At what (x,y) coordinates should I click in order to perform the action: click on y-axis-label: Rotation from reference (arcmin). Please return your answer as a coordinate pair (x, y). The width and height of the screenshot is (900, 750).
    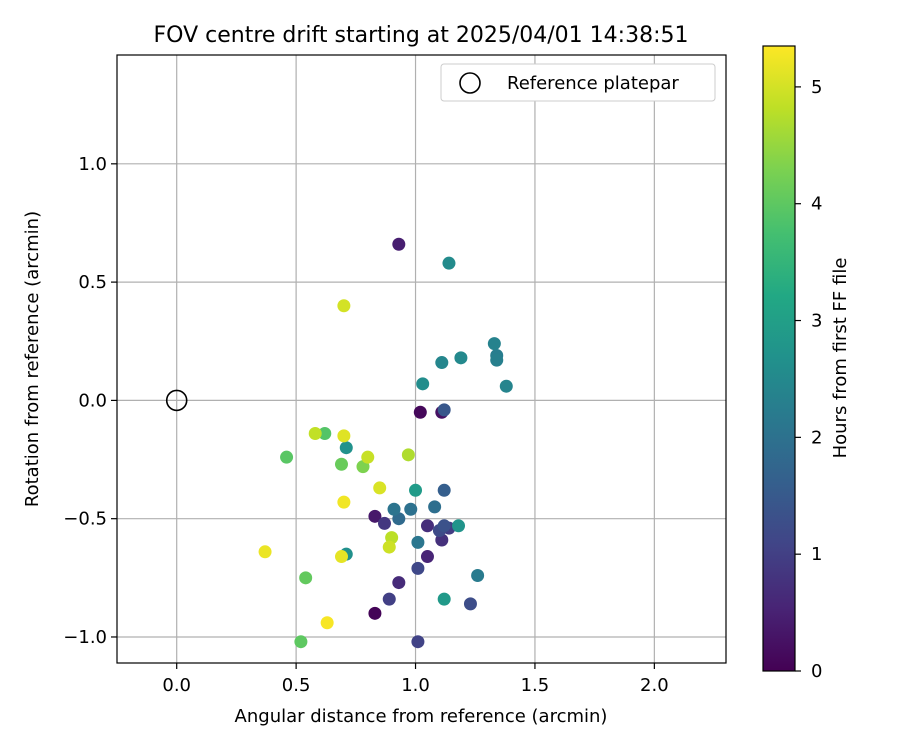
    Looking at the image, I should click on (32, 359).